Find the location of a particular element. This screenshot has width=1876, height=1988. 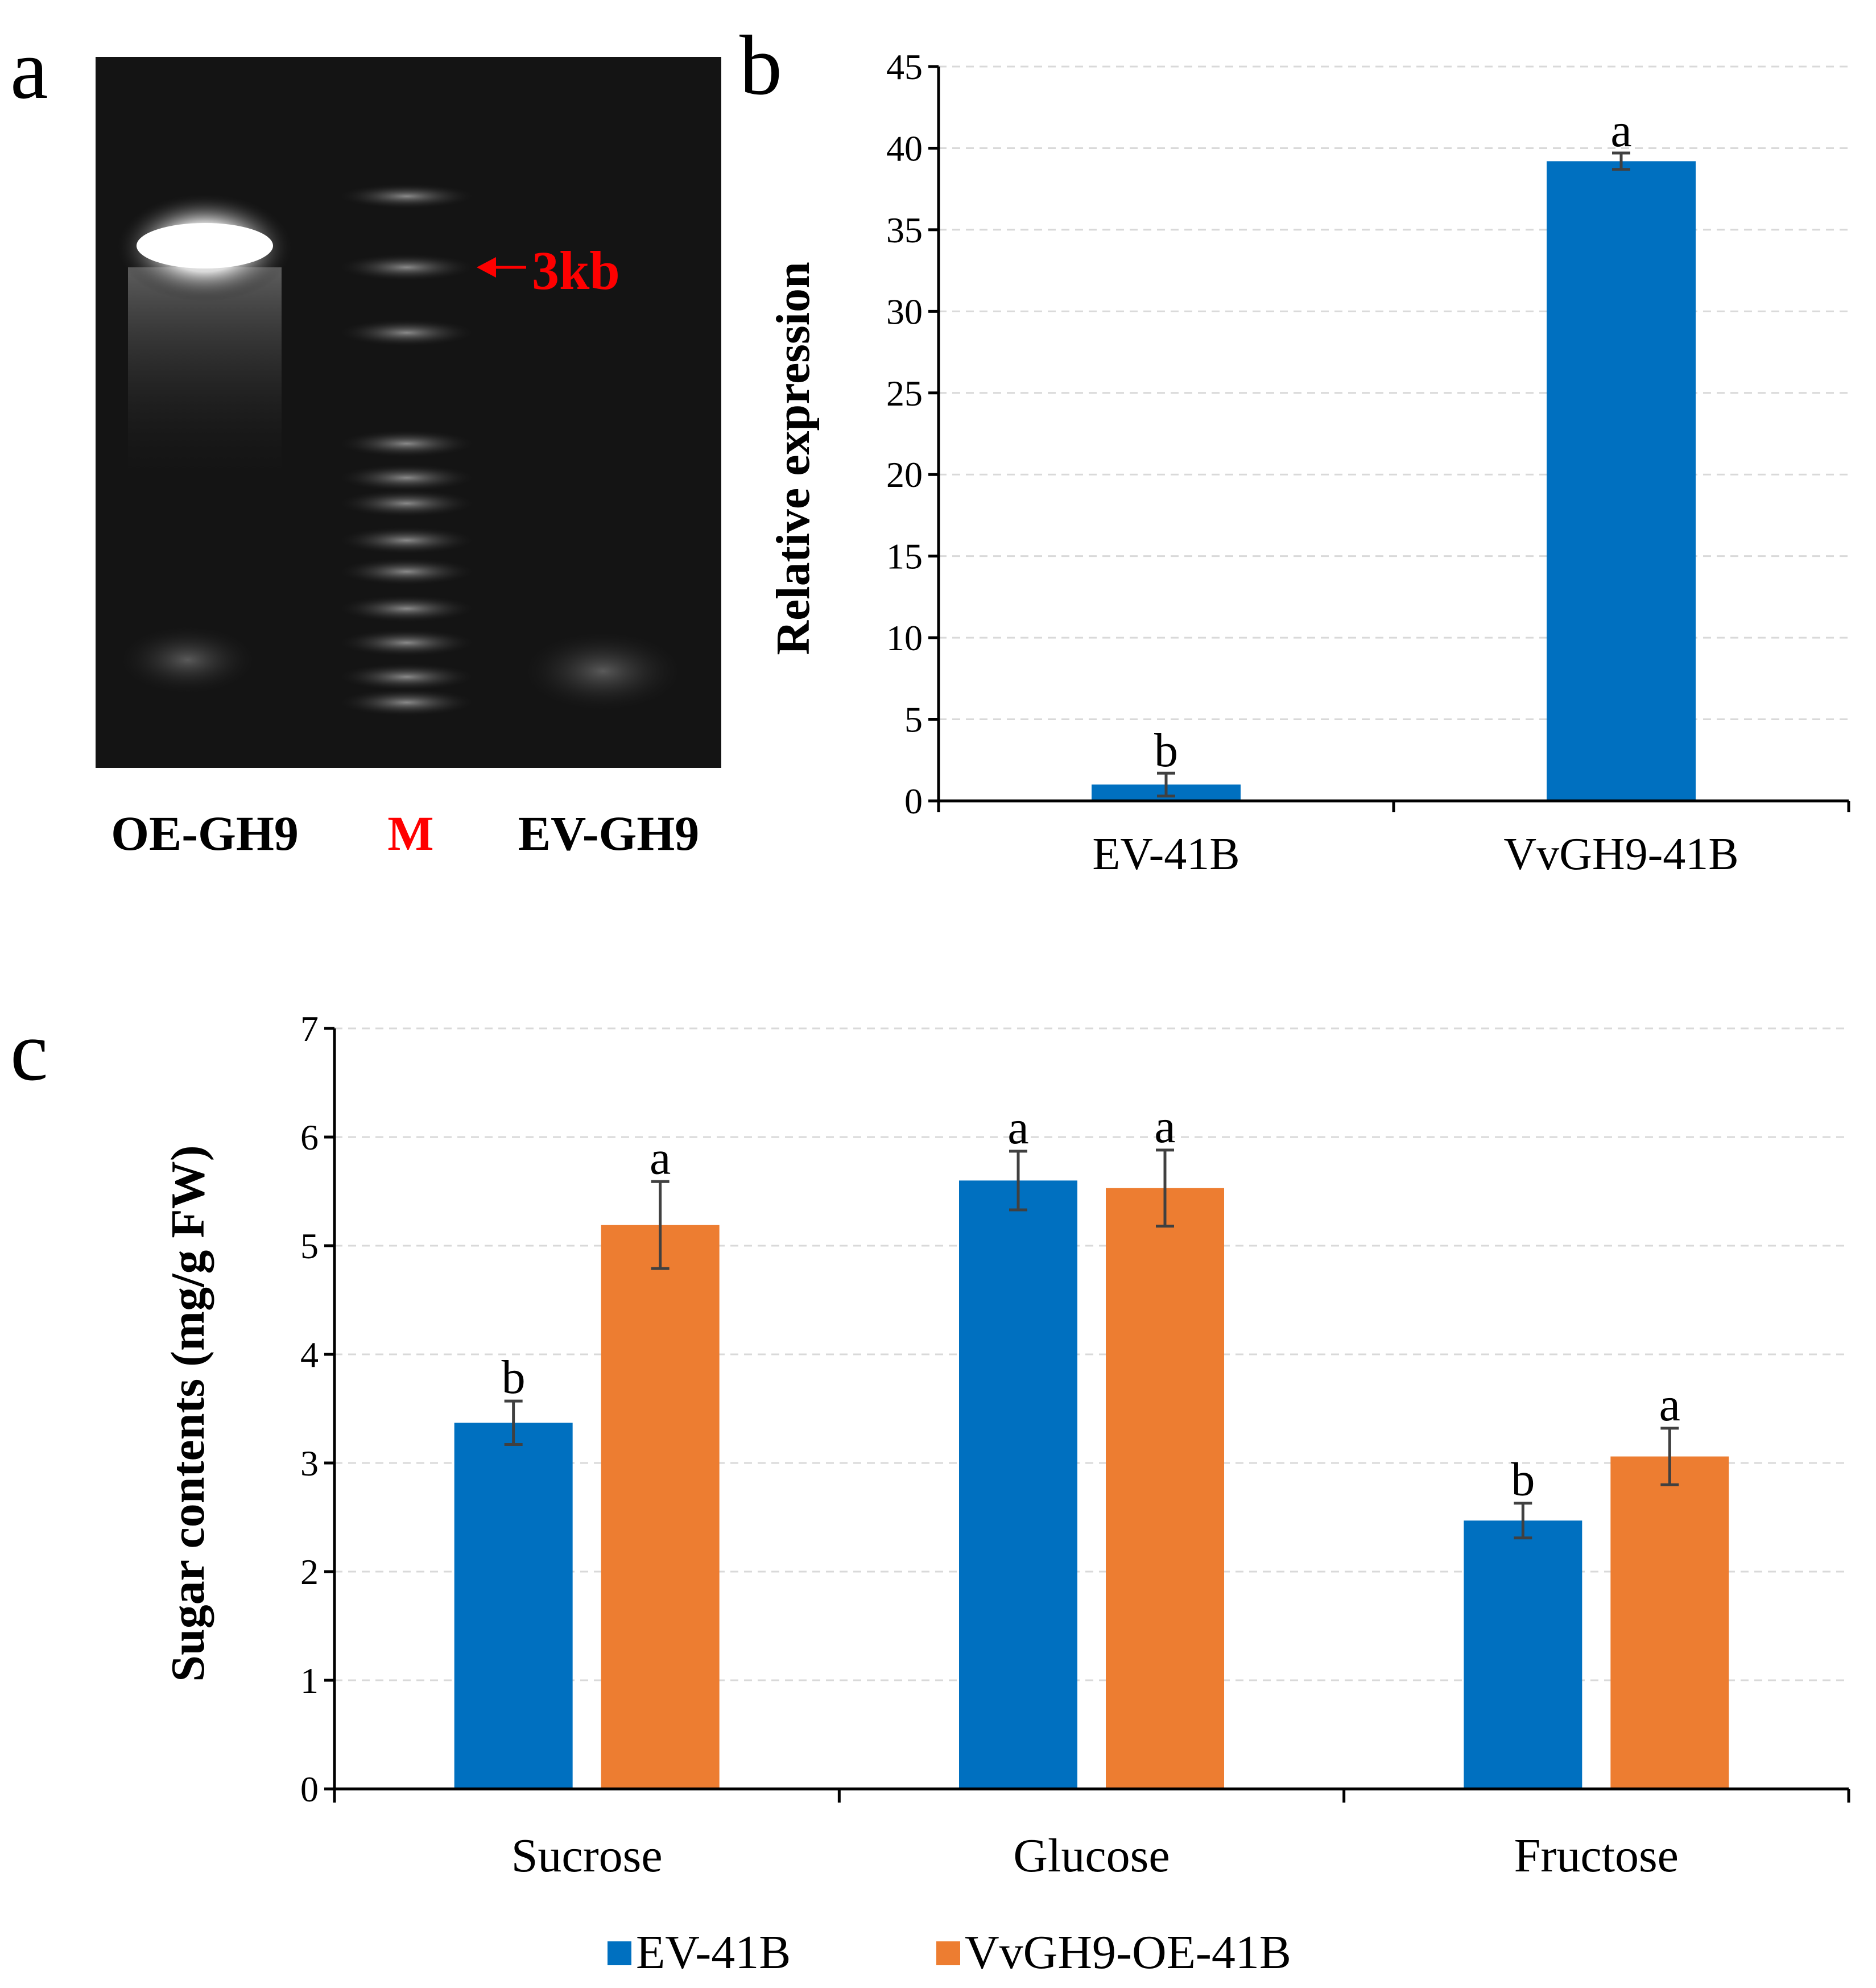

y-axis-title-b: Relative expression is located at coordinates (793, 459).